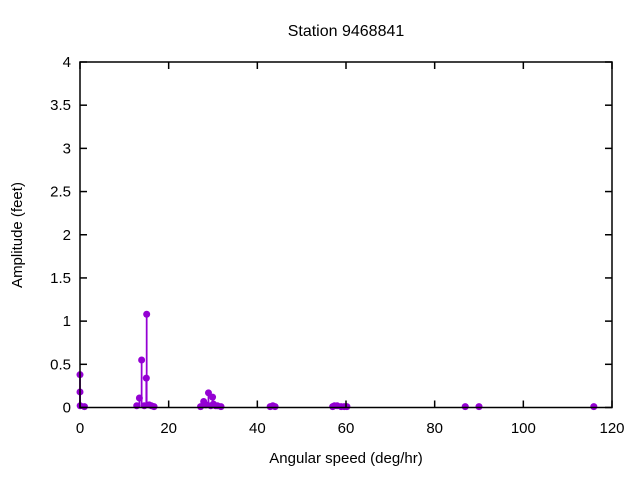  What do you see at coordinates (67, 62) in the screenshot?
I see `y-tick-label: 4` at bounding box center [67, 62].